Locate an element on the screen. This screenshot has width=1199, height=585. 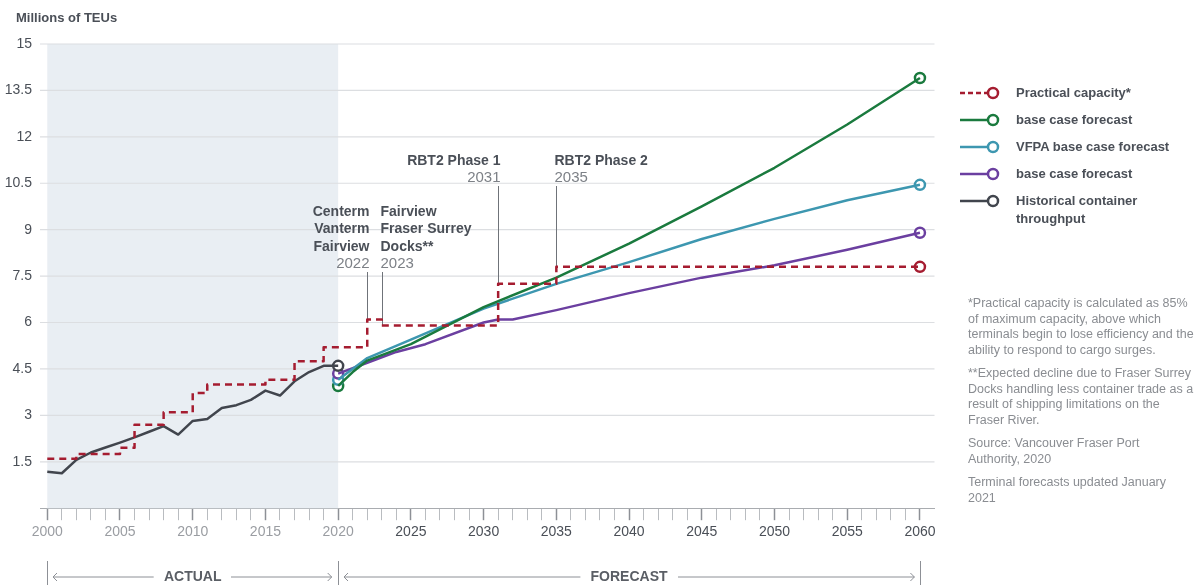
x-tick-label: 2005 is located at coordinates (120, 531).